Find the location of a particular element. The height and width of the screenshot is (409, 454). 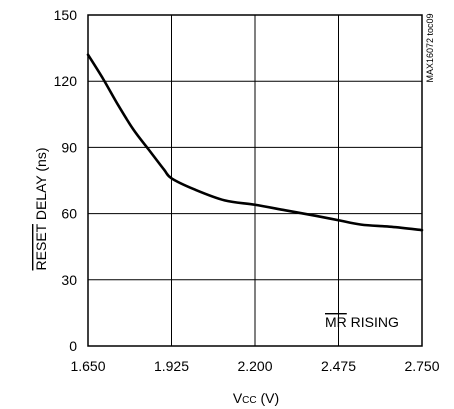

y-axis-title-overline: RESET is located at coordinates (41, 246).